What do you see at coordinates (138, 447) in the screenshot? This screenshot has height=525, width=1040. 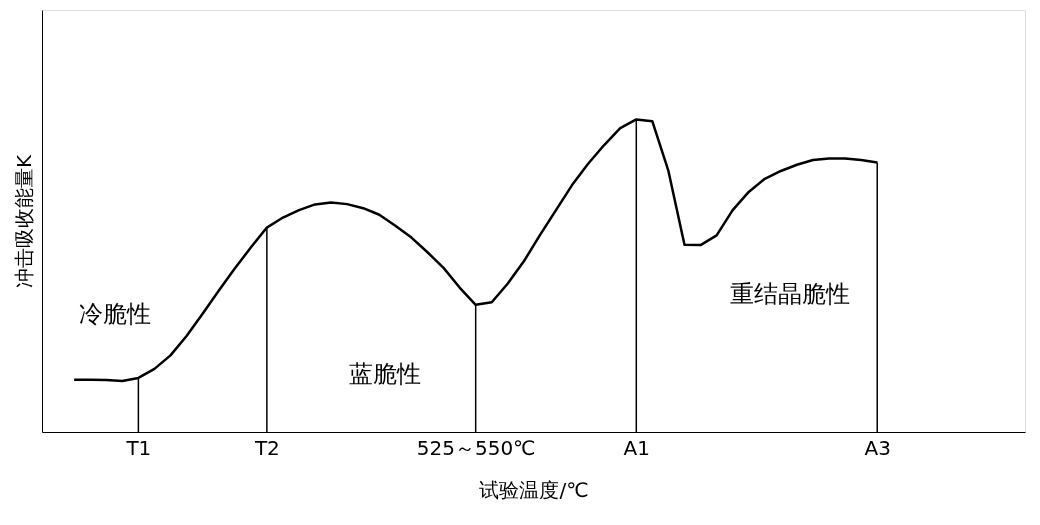 I see `x-tick-label: T1` at bounding box center [138, 447].